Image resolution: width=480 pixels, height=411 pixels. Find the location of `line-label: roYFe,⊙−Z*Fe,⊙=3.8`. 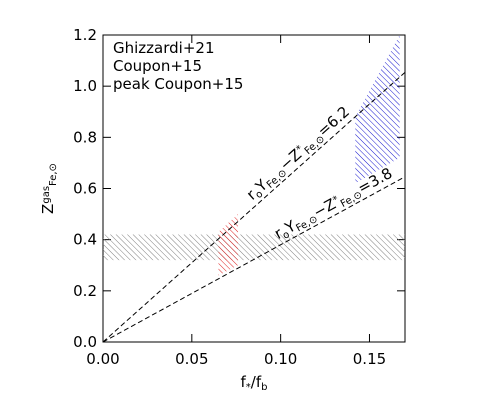

line-label: roYFe,⊙−Z*Fe,⊙=3.8 is located at coordinates (333, 204).